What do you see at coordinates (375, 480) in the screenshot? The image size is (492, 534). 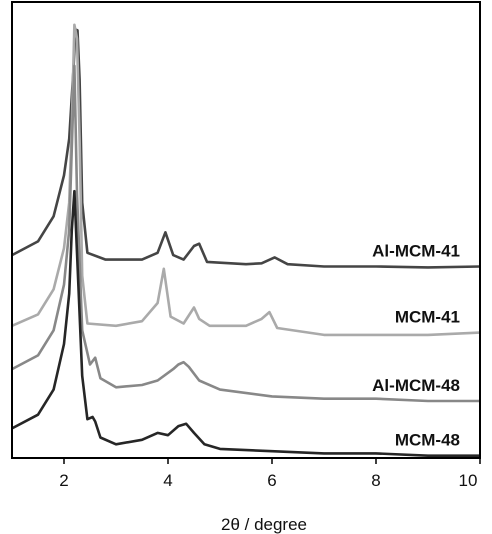 I see `x-tick-label: 8` at bounding box center [375, 480].